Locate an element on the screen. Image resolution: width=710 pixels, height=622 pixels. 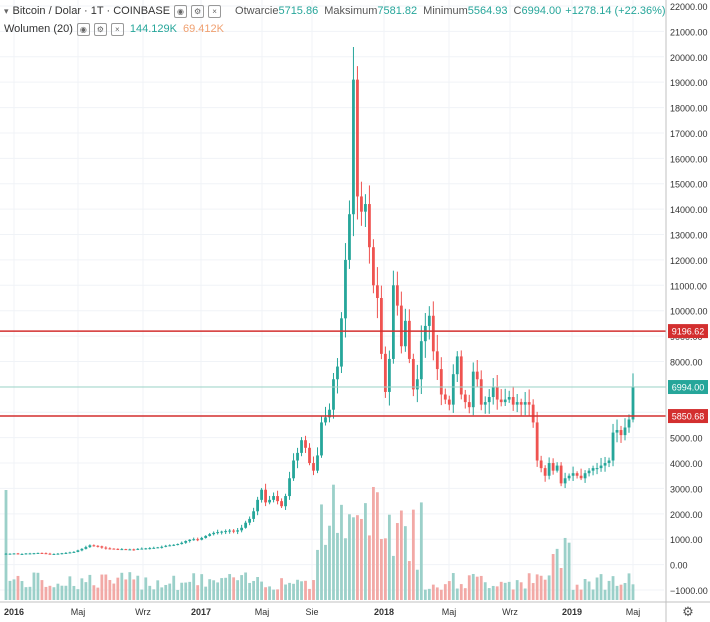
volume-value-2: 69.412K is located at coordinates (203, 29).